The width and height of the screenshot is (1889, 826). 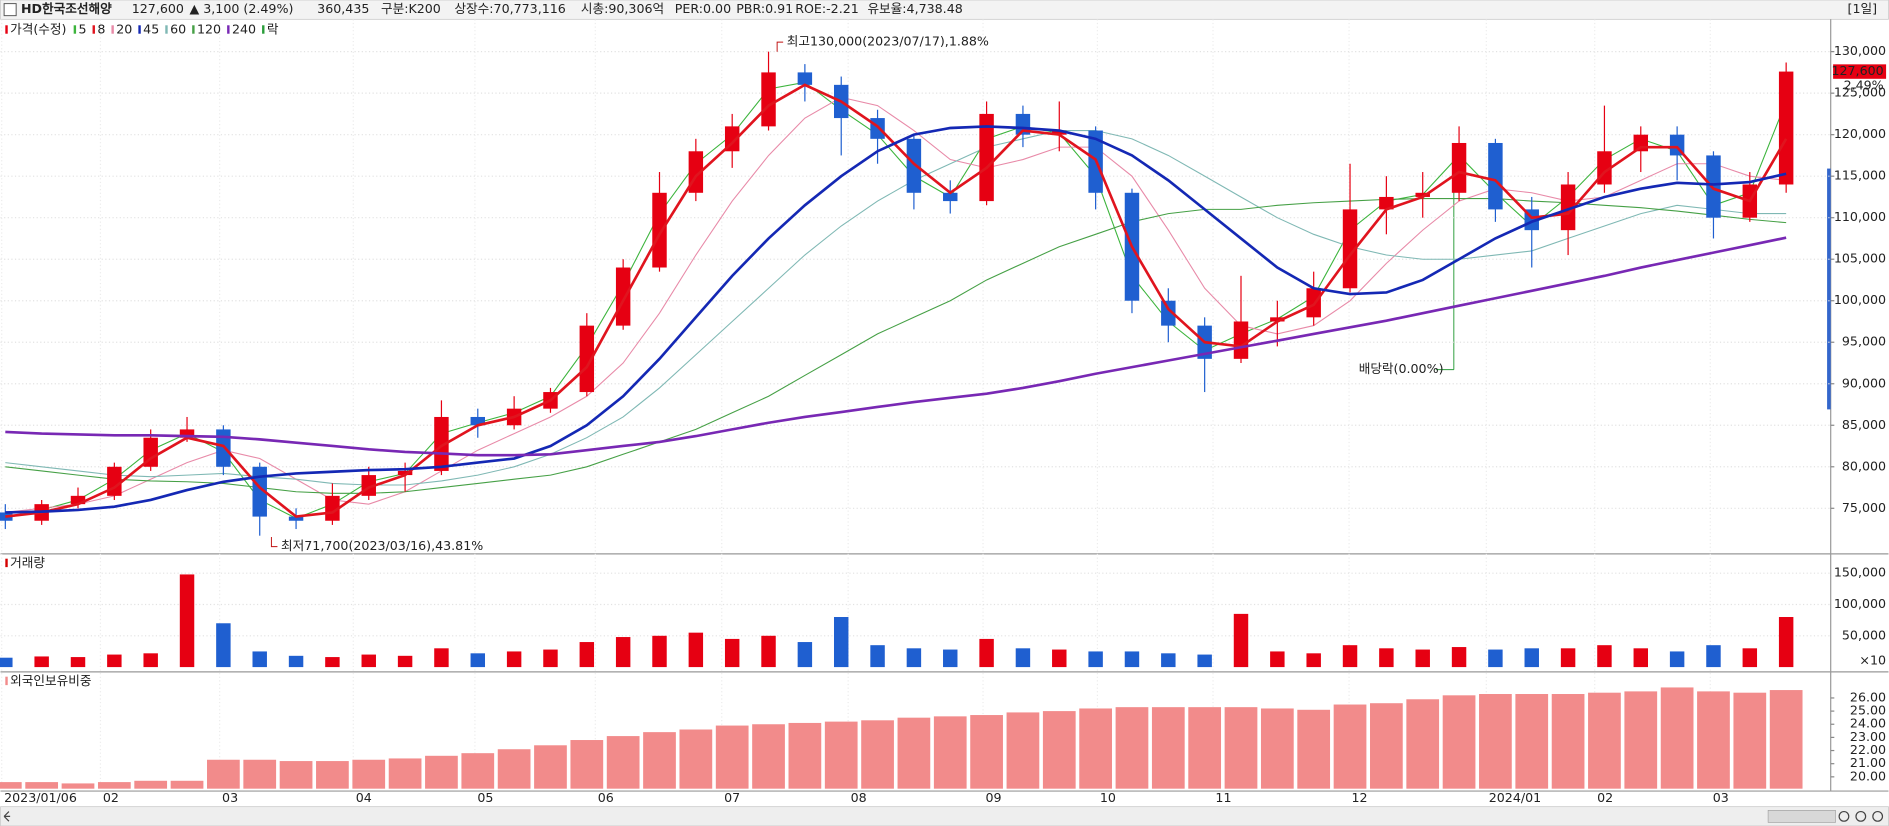 I want to click on y-tick-label: 26.00, so click(x=1868, y=696).